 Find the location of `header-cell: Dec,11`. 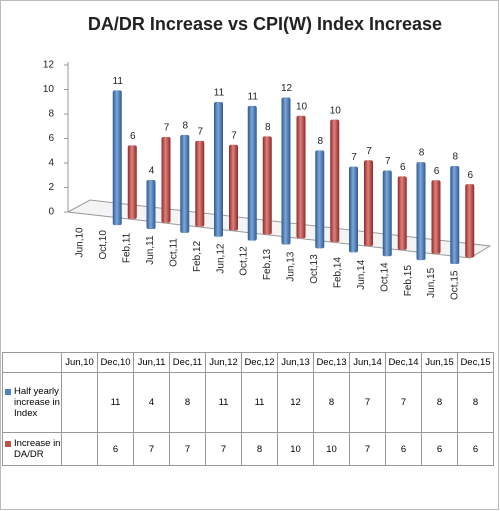

header-cell: Dec,11 is located at coordinates (187, 362).